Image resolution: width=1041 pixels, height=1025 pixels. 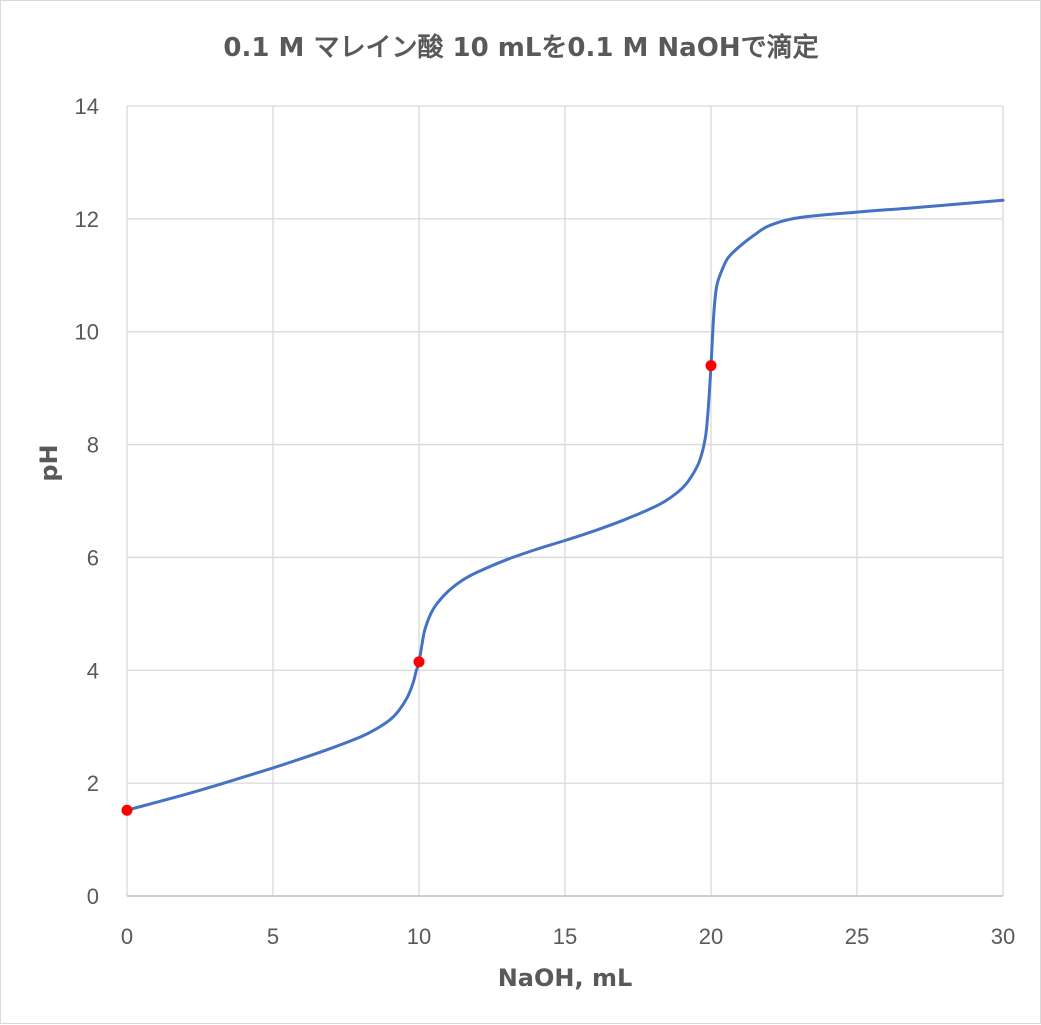 What do you see at coordinates (1003, 936) in the screenshot?
I see `x-tick-label: 30` at bounding box center [1003, 936].